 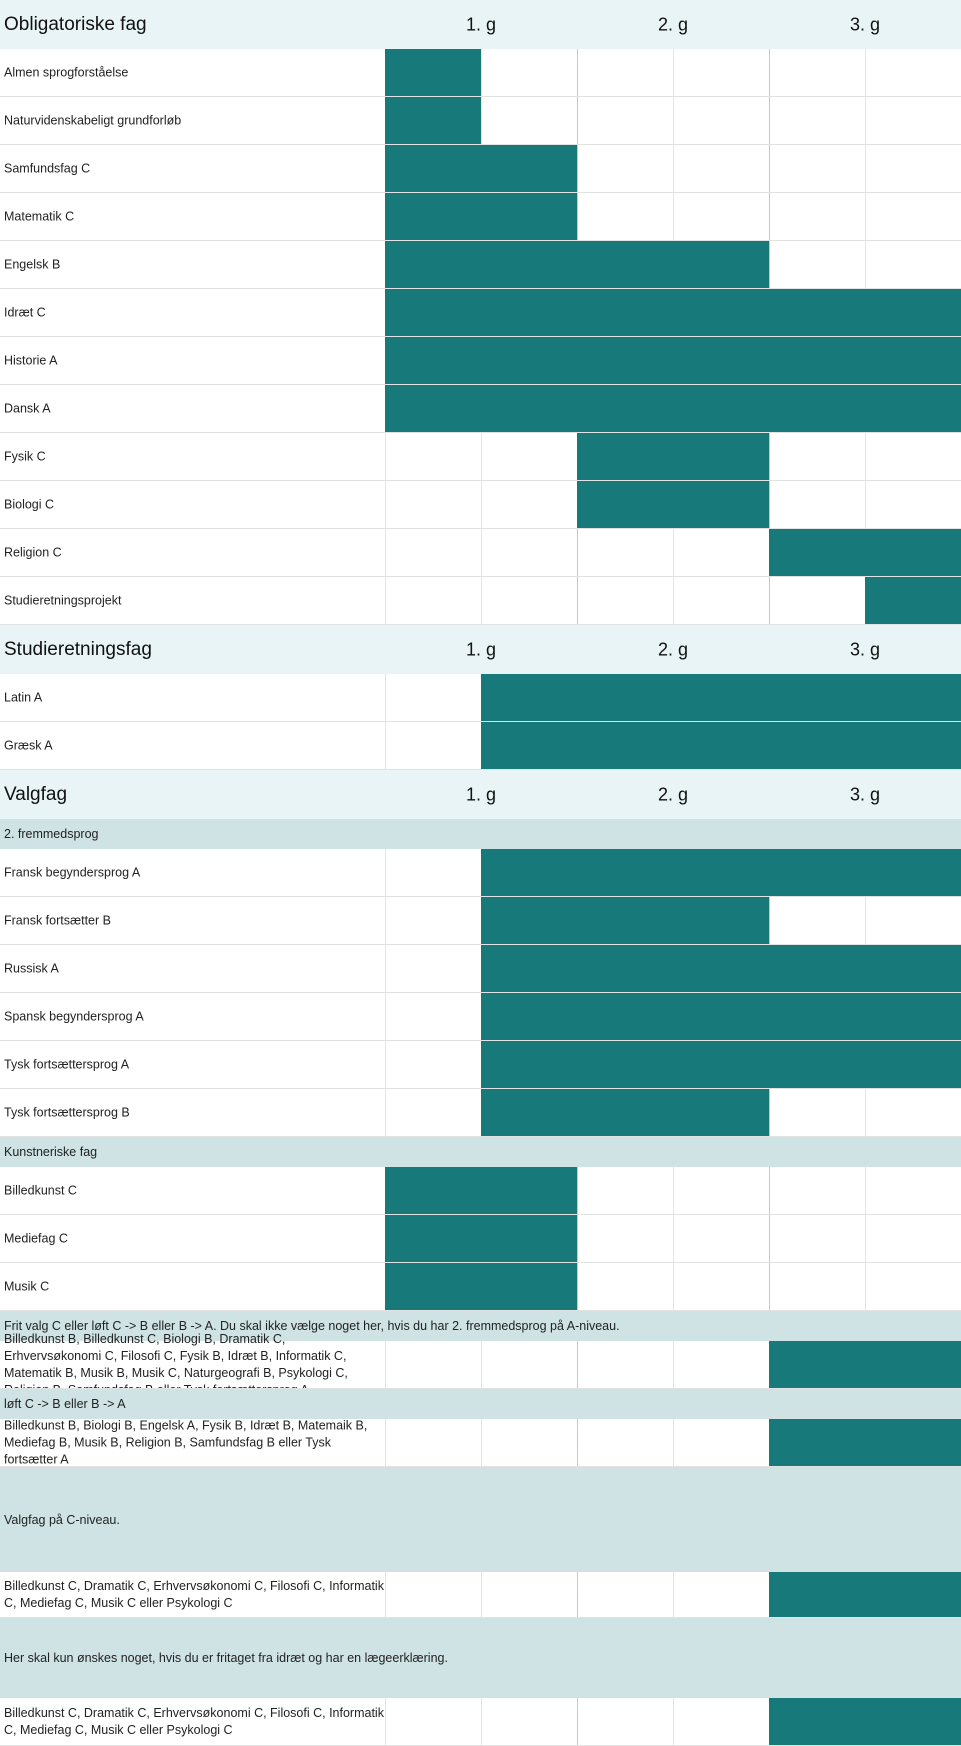 What do you see at coordinates (480, 409) in the screenshot?
I see `subject-row: Dansk A` at bounding box center [480, 409].